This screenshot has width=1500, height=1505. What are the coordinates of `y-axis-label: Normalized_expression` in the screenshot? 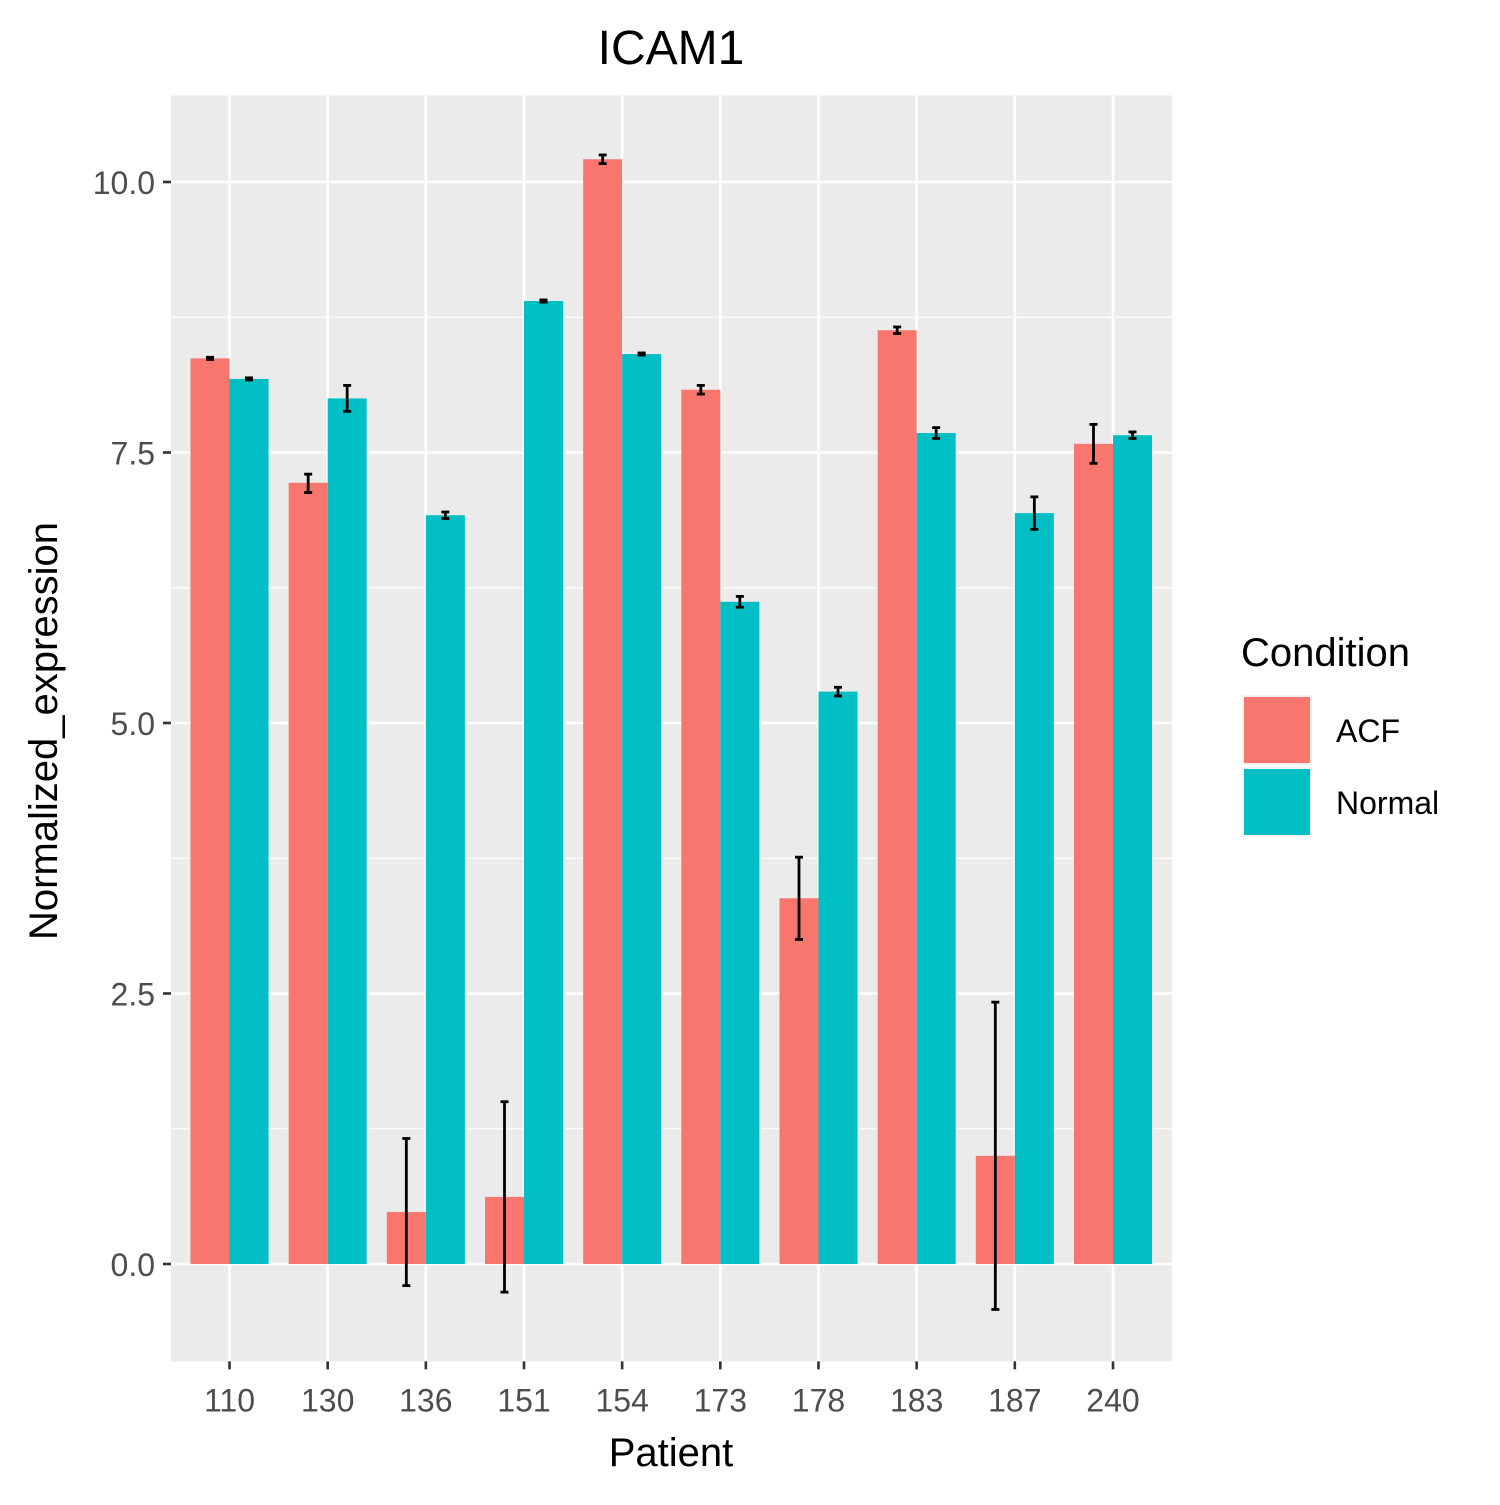 It's located at (44, 731).